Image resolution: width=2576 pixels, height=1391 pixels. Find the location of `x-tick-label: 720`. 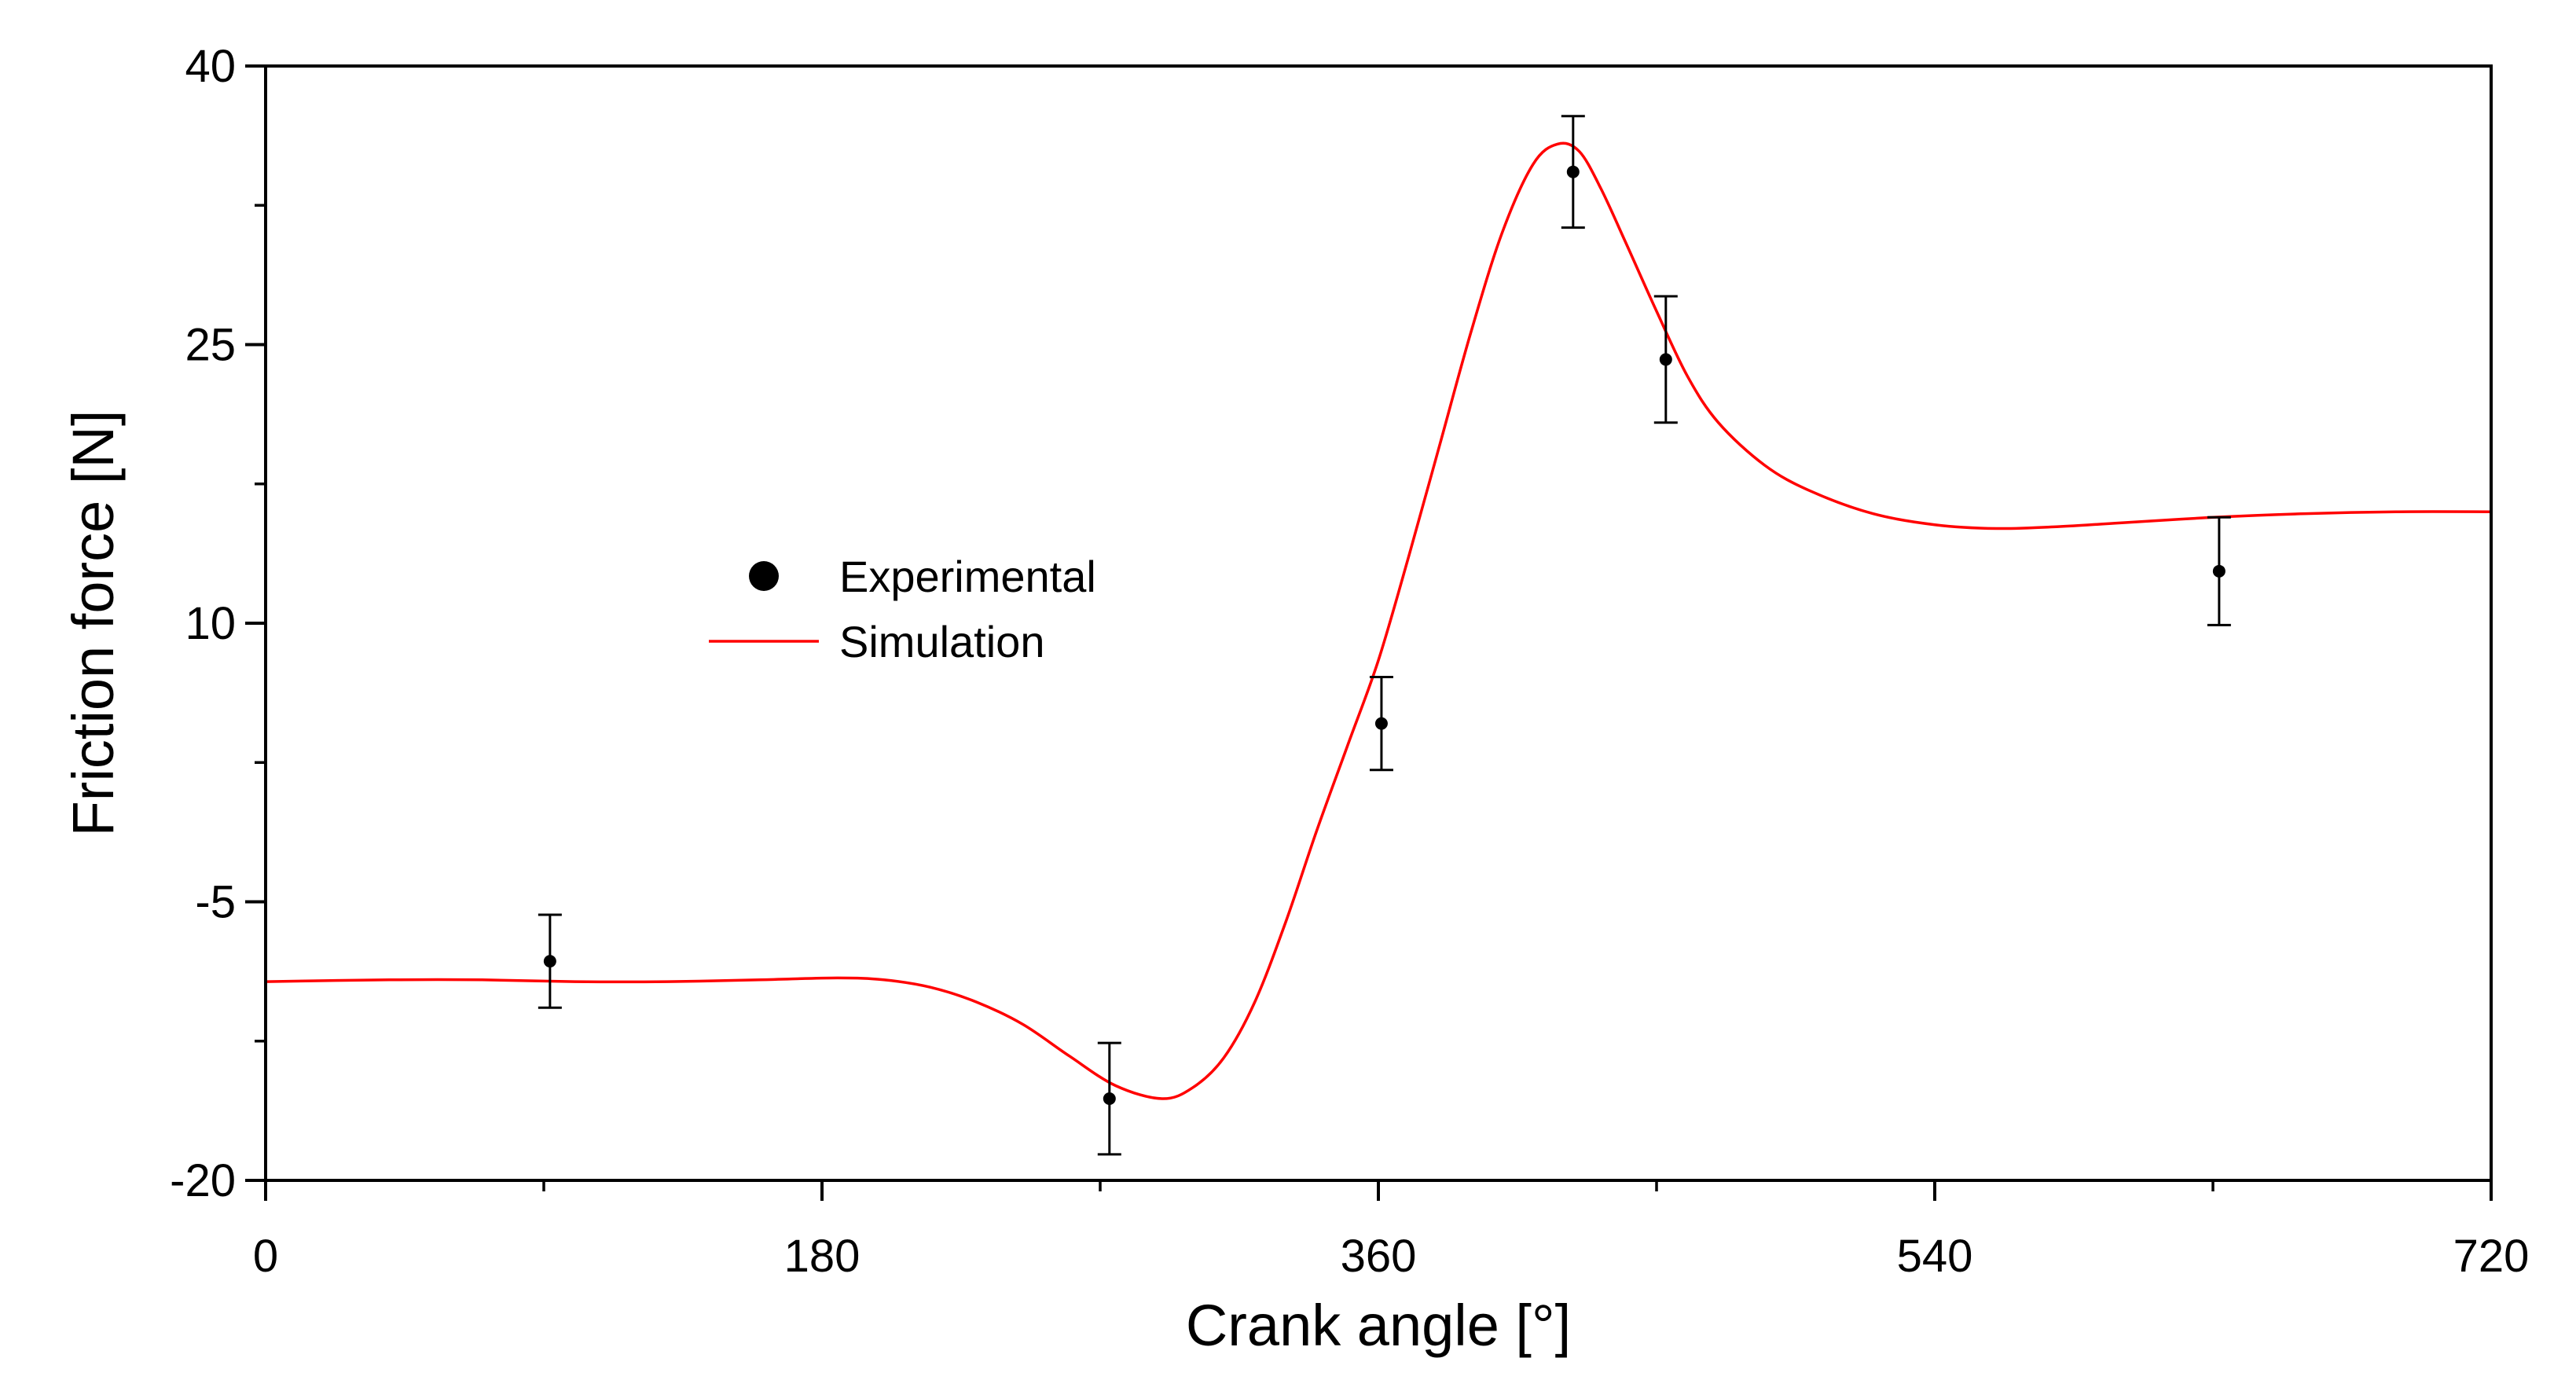

x-tick-label: 720 is located at coordinates (2491, 1256).